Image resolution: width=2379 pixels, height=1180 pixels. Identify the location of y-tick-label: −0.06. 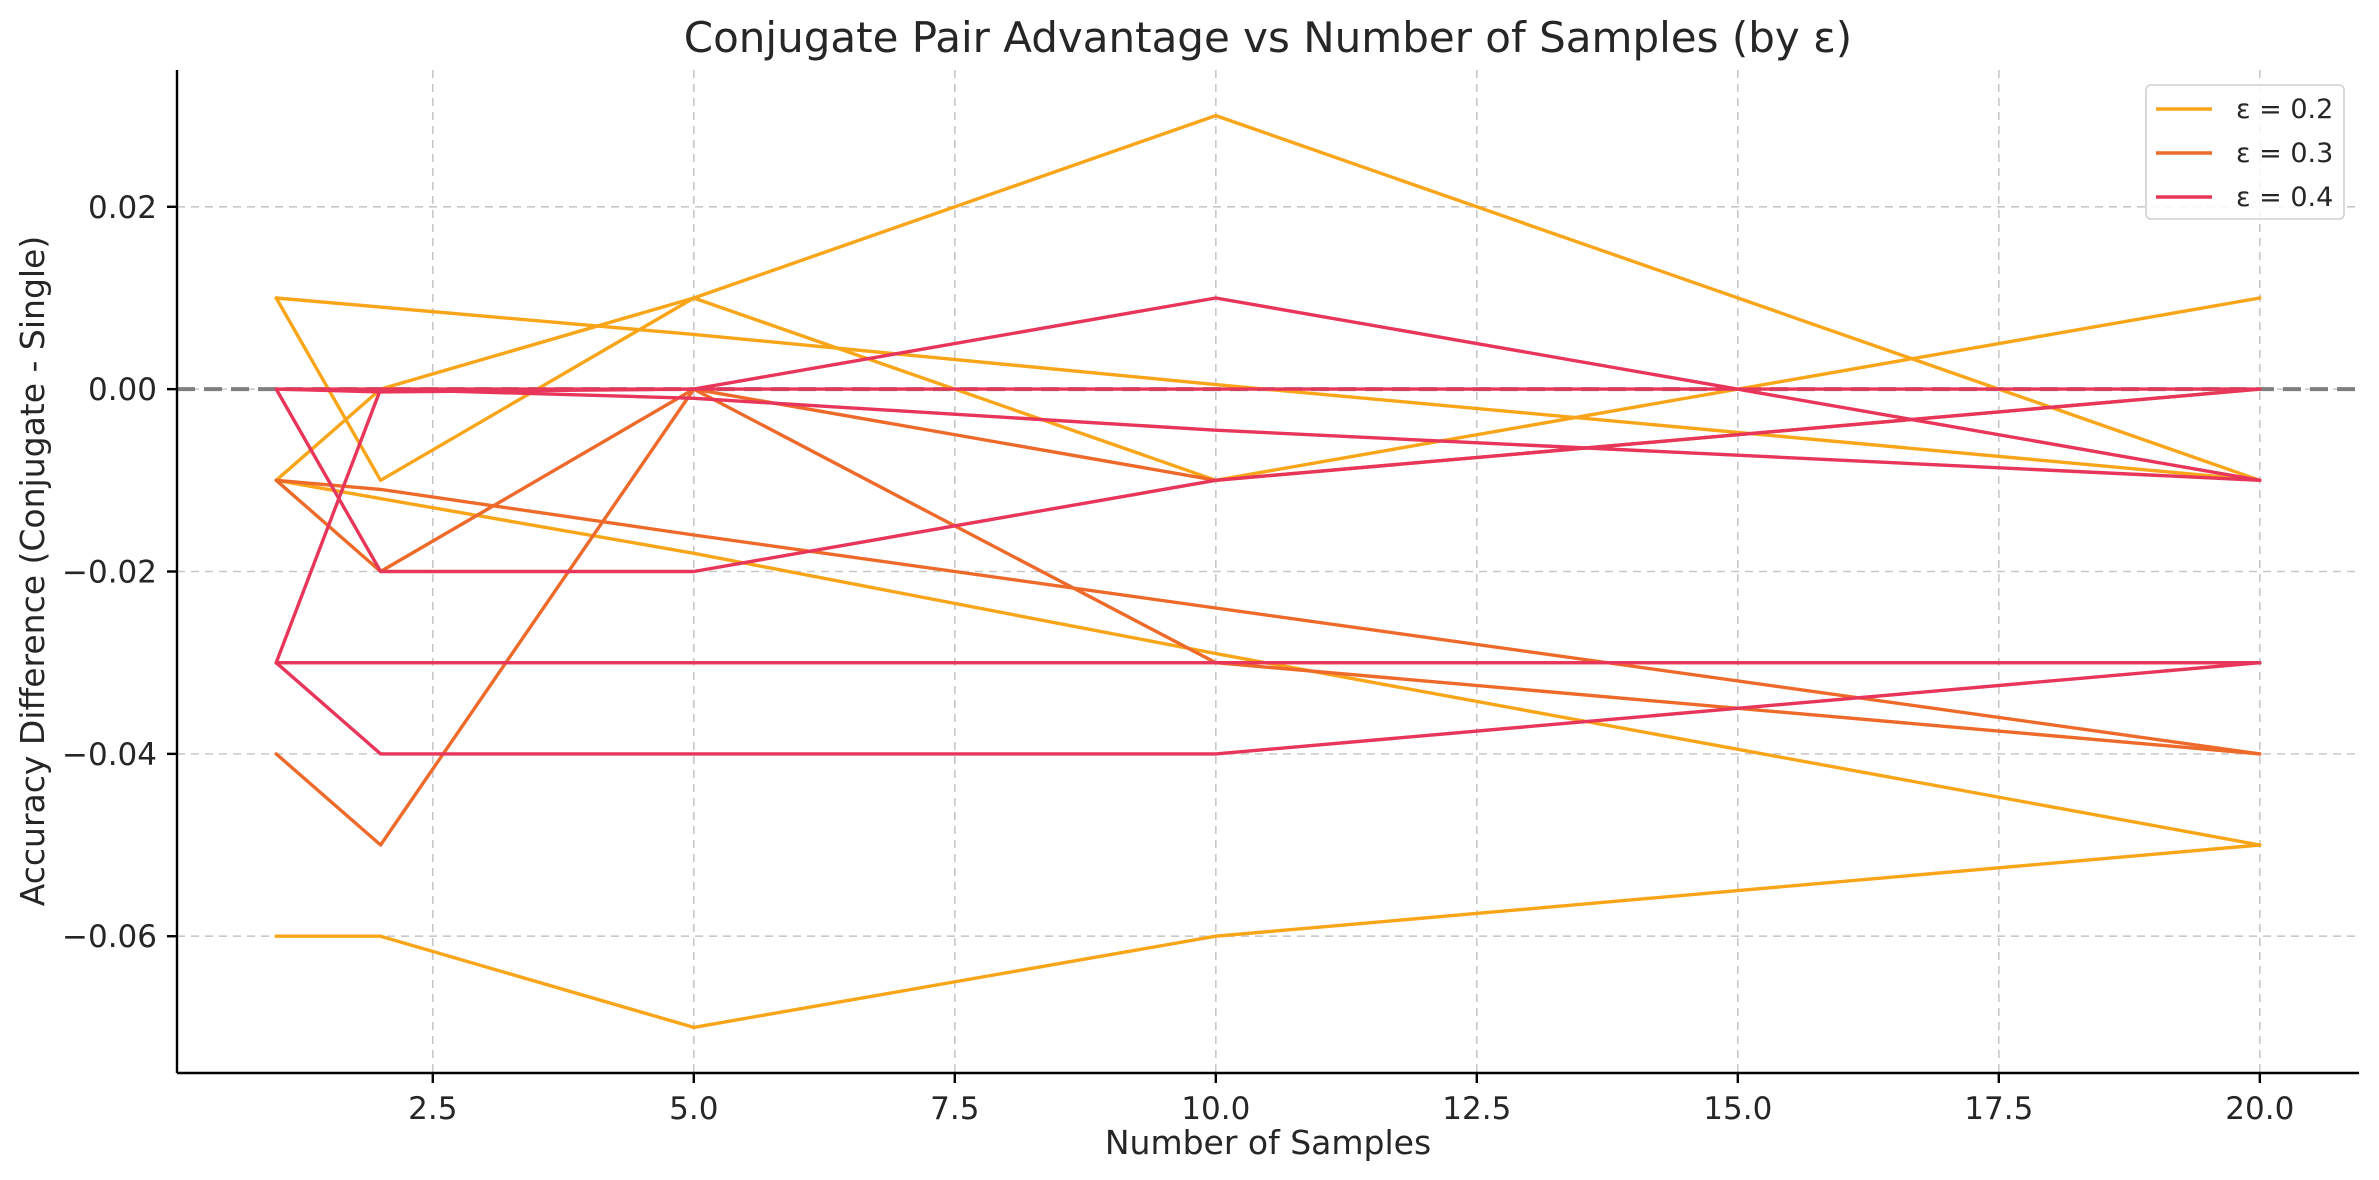
(109, 937).